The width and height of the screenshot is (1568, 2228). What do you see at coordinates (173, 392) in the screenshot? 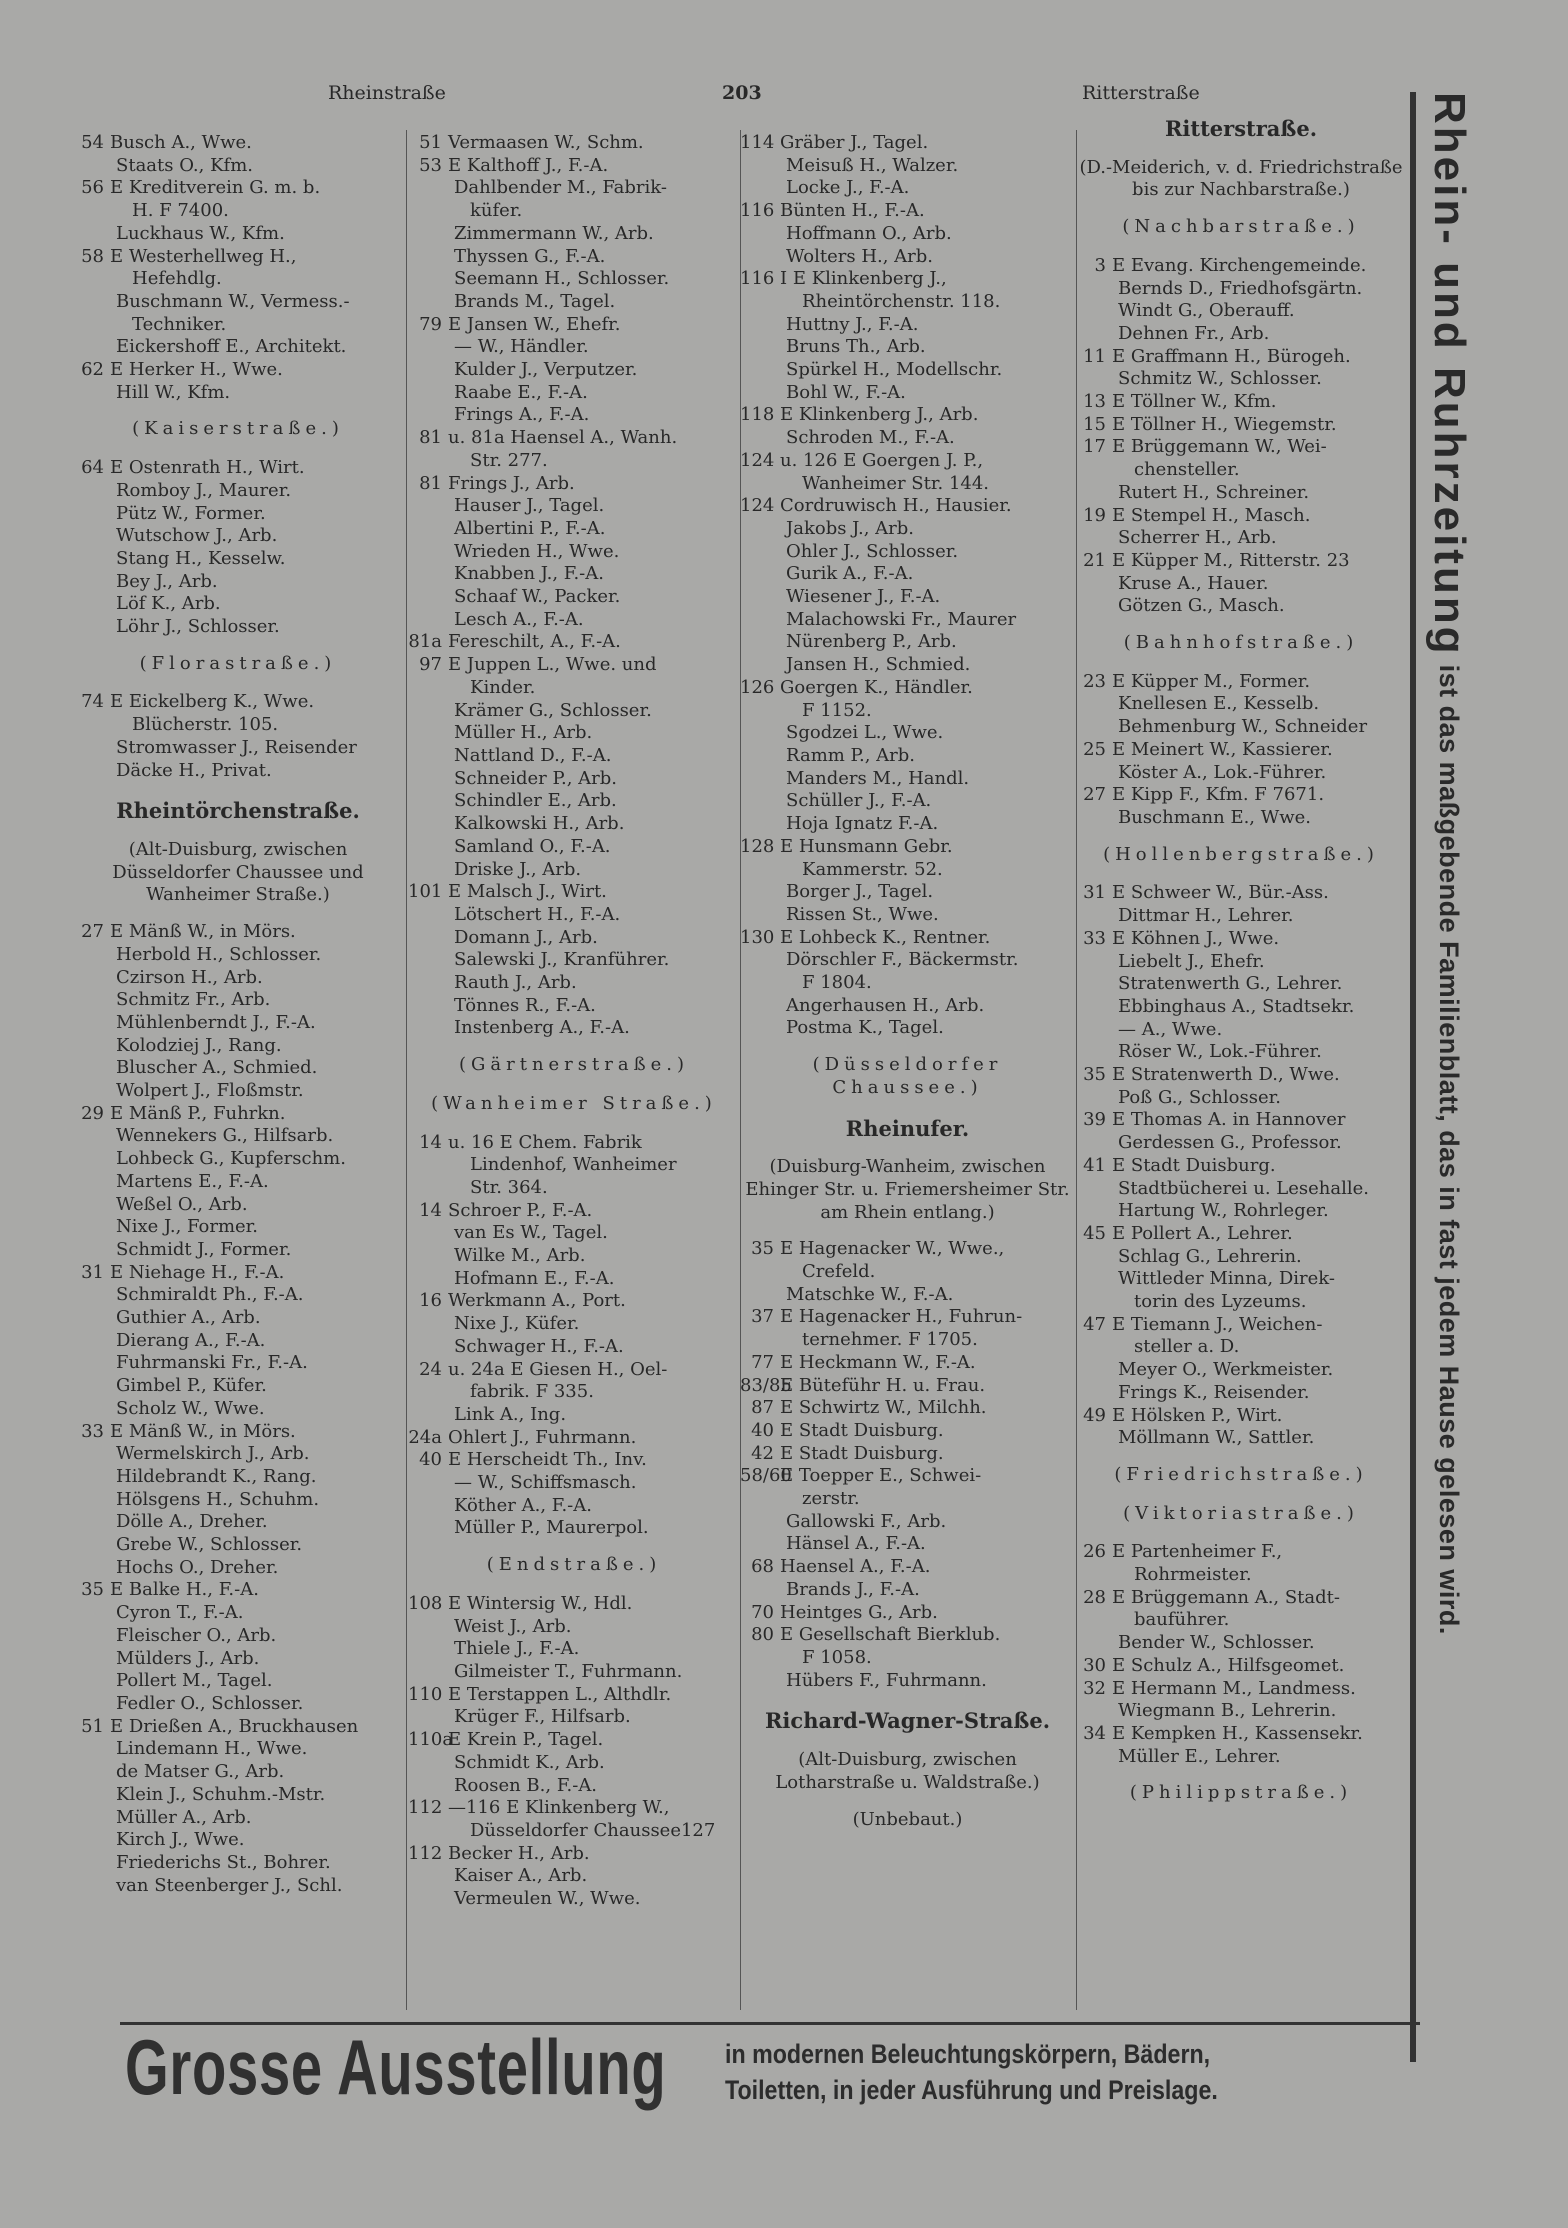
I see `directory-entry: Hill W., Kfm.` at bounding box center [173, 392].